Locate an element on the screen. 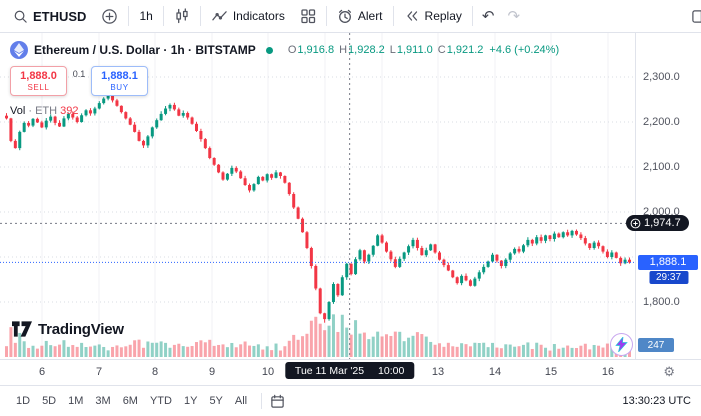  calendar-icon is located at coordinates (277, 401).